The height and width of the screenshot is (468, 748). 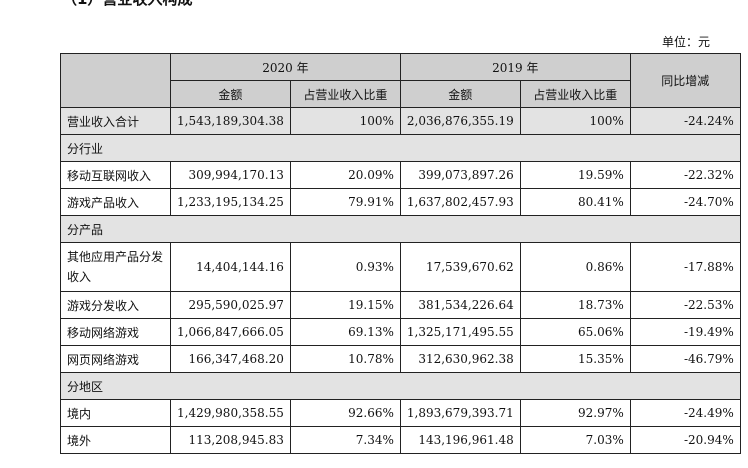 I want to click on header-blank-cell, so click(x=115, y=80).